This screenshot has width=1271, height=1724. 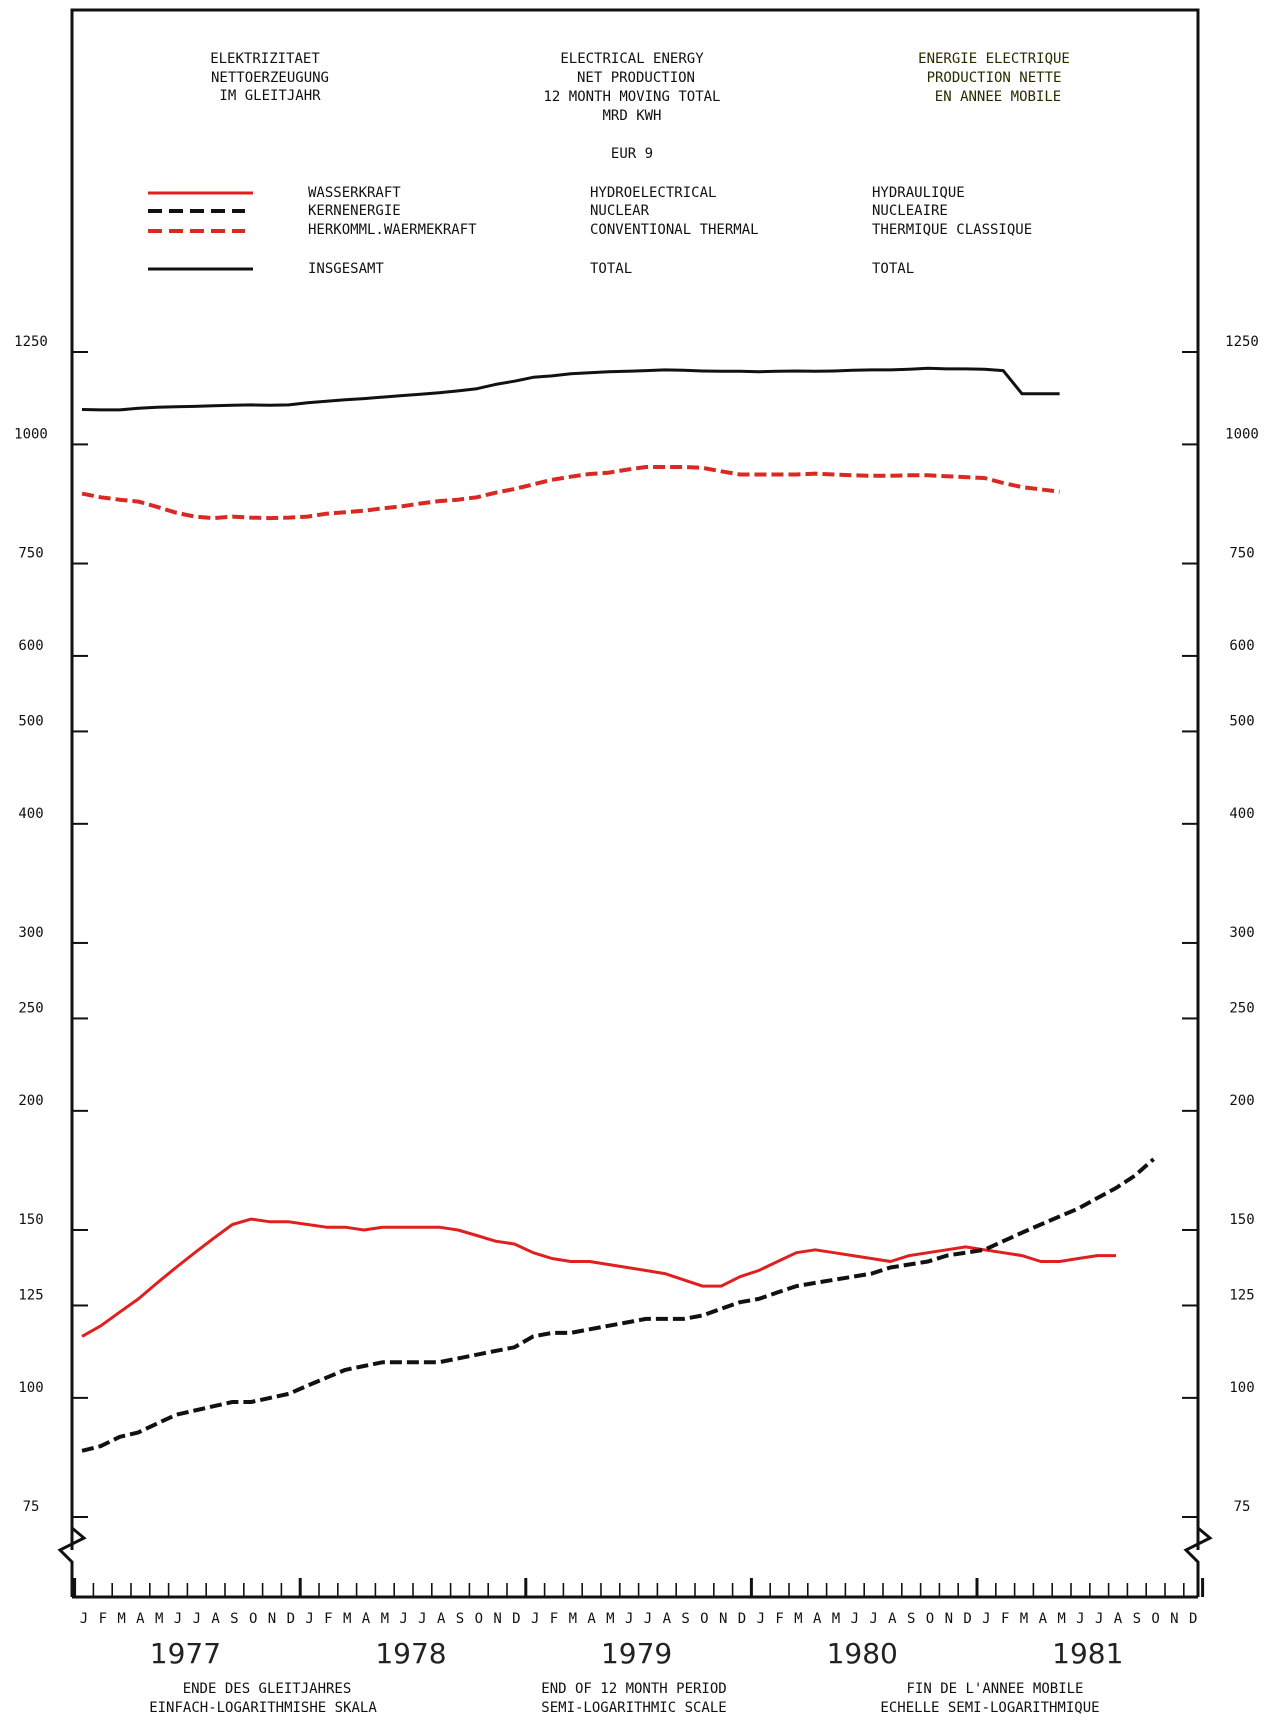 What do you see at coordinates (620, 211) in the screenshot?
I see `legend-nuclear-en: NUCLEAR` at bounding box center [620, 211].